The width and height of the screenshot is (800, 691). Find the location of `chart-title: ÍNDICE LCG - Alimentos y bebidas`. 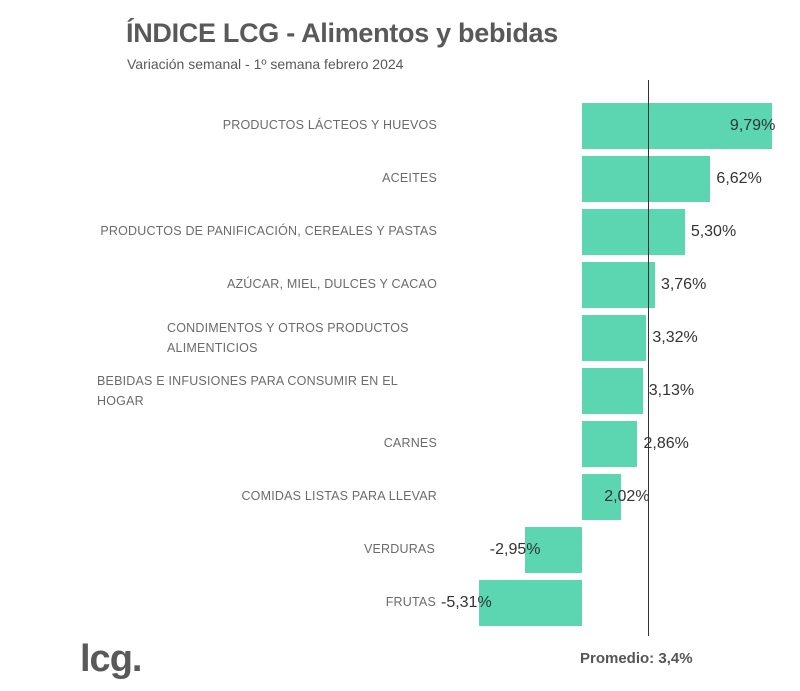

chart-title: ÍNDICE LCG - Alimentos y bebidas is located at coordinates (342, 33).